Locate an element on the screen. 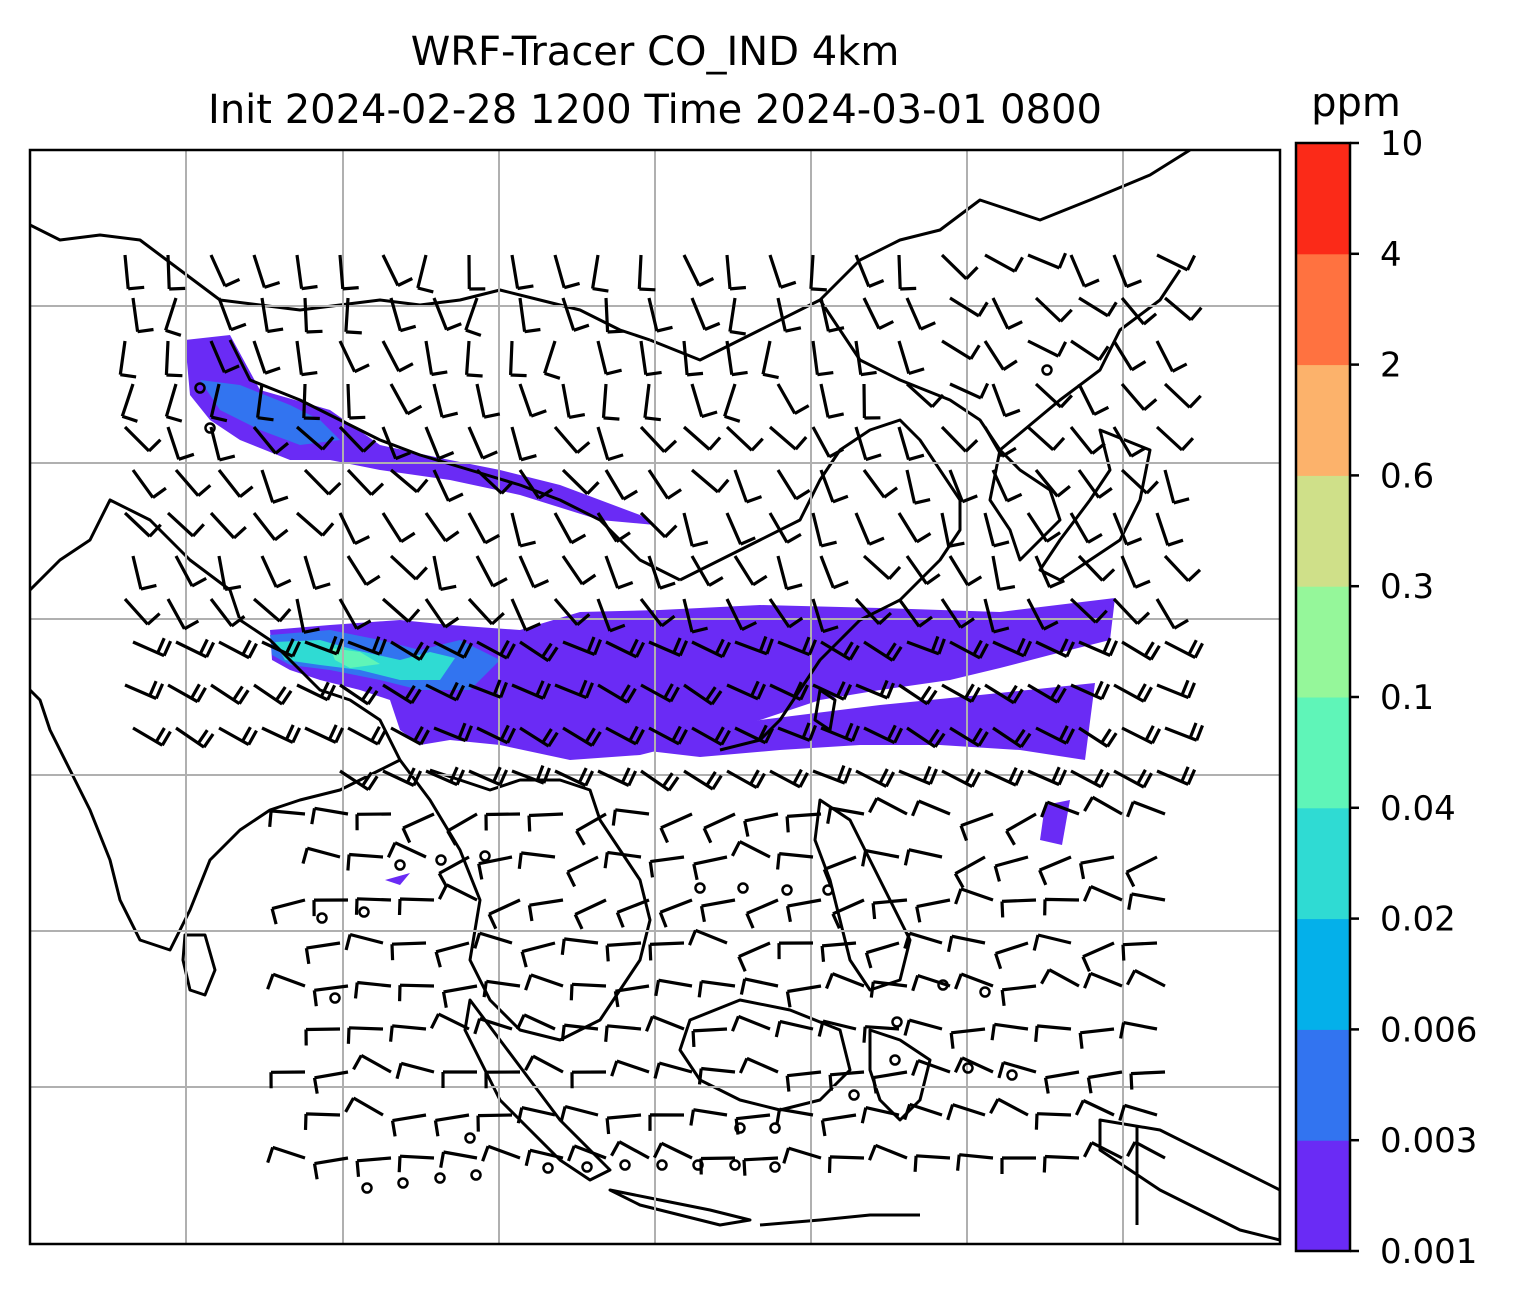  sulawesi is located at coordinates (900, 1075).